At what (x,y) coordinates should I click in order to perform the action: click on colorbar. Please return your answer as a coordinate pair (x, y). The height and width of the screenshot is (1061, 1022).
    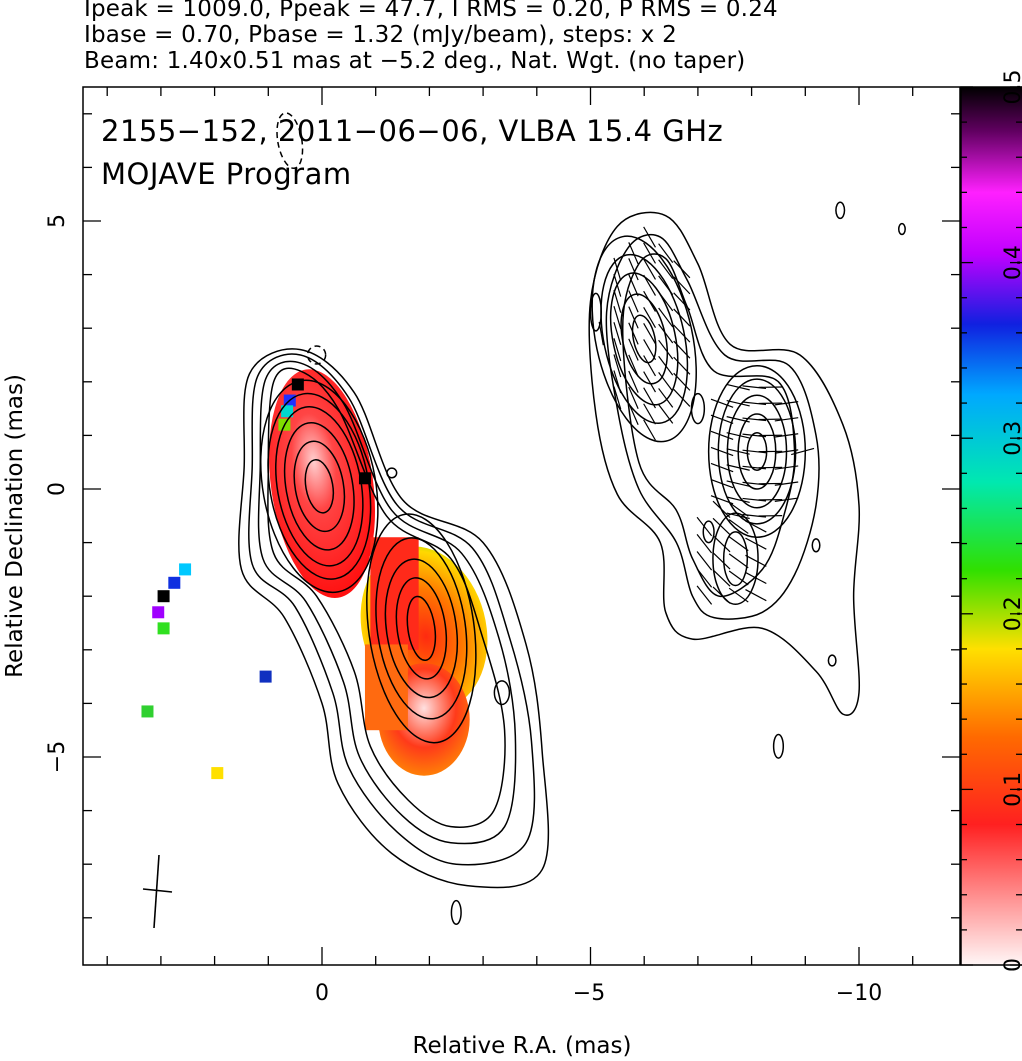
    Looking at the image, I should click on (991, 526).